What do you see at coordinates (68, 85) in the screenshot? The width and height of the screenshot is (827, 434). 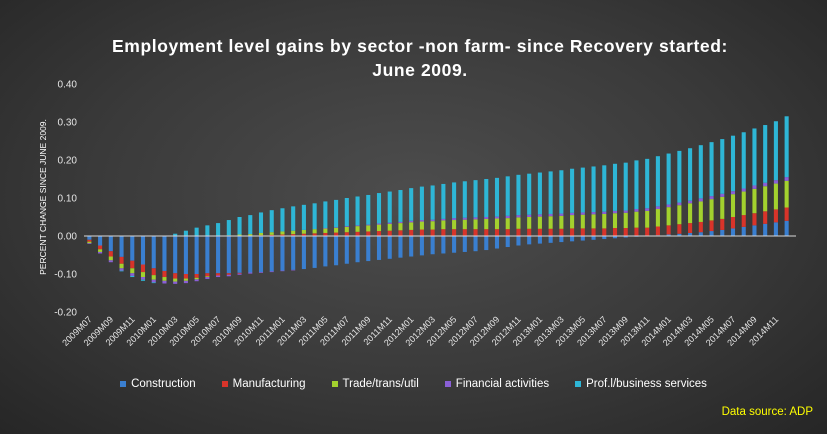 I see `y-tick-label: 0.40` at bounding box center [68, 85].